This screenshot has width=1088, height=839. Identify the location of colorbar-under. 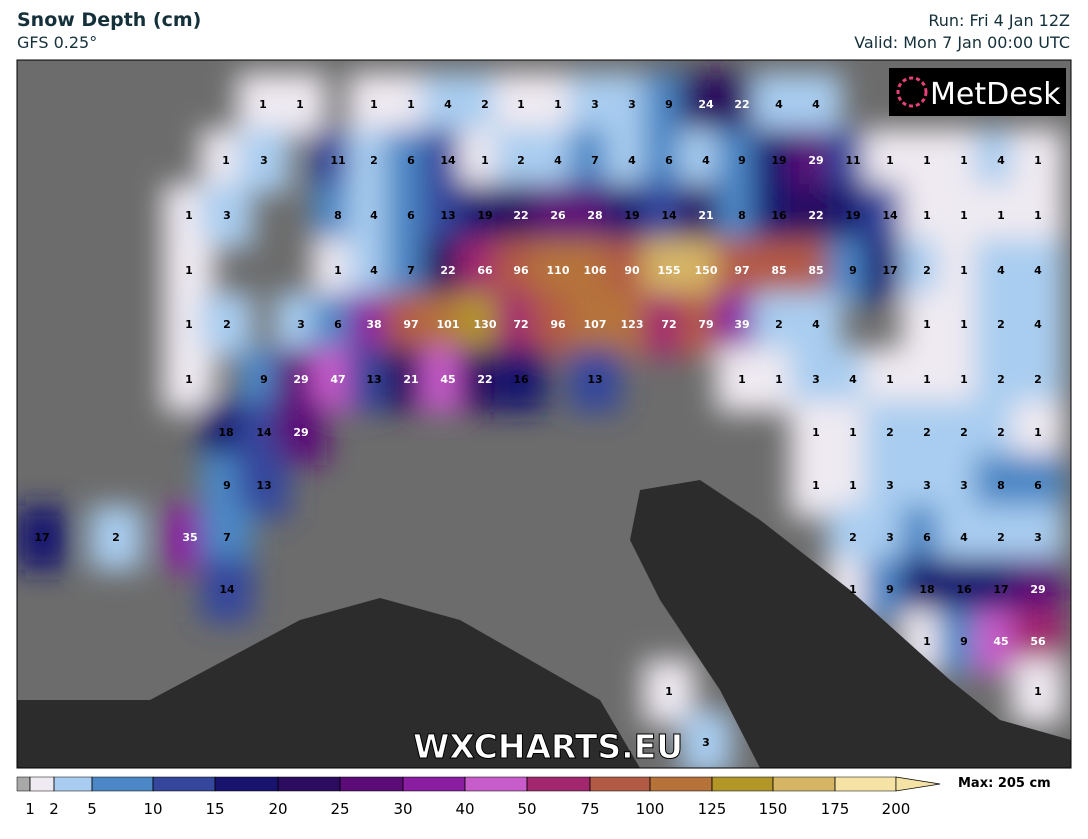
(23, 784).